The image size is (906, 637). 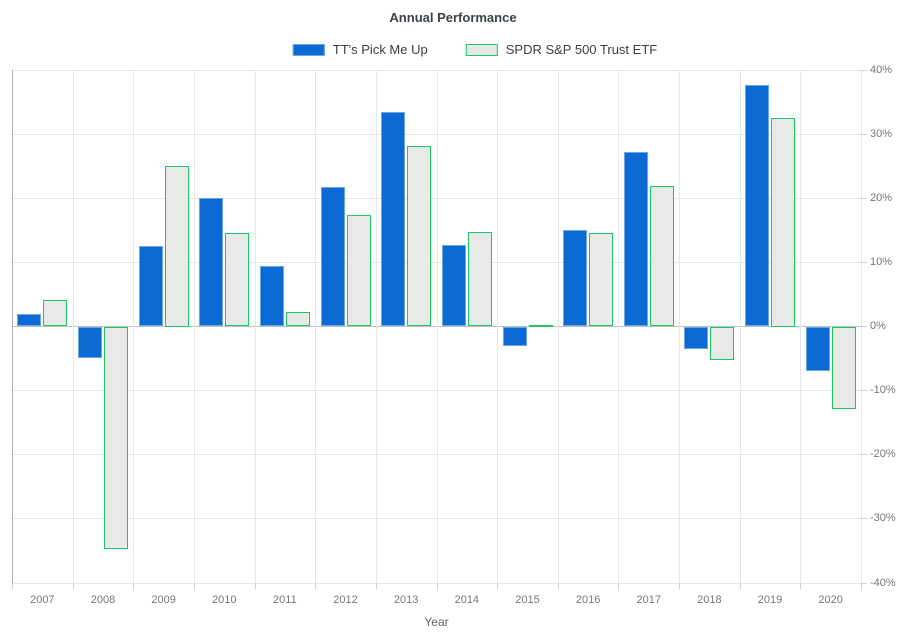 What do you see at coordinates (90, 342) in the screenshot?
I see `bar-2008-tt-s-pick-me-up` at bounding box center [90, 342].